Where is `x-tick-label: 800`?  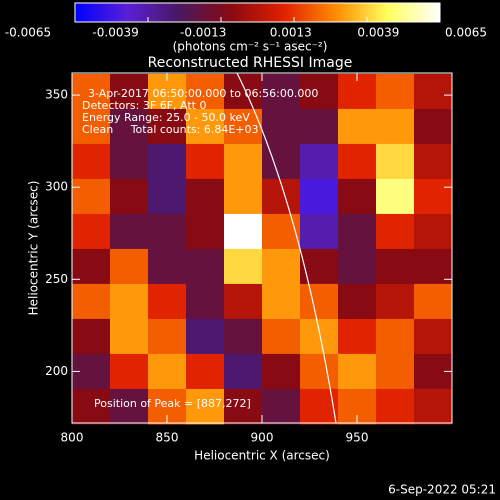
x-tick-label: 800 is located at coordinates (72, 438).